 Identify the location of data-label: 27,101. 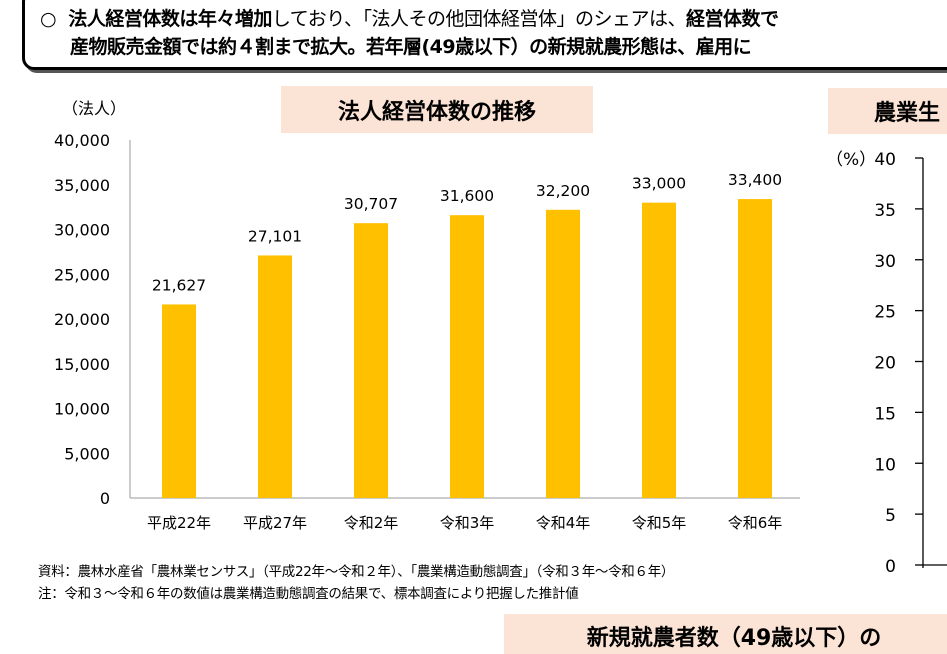
(275, 236).